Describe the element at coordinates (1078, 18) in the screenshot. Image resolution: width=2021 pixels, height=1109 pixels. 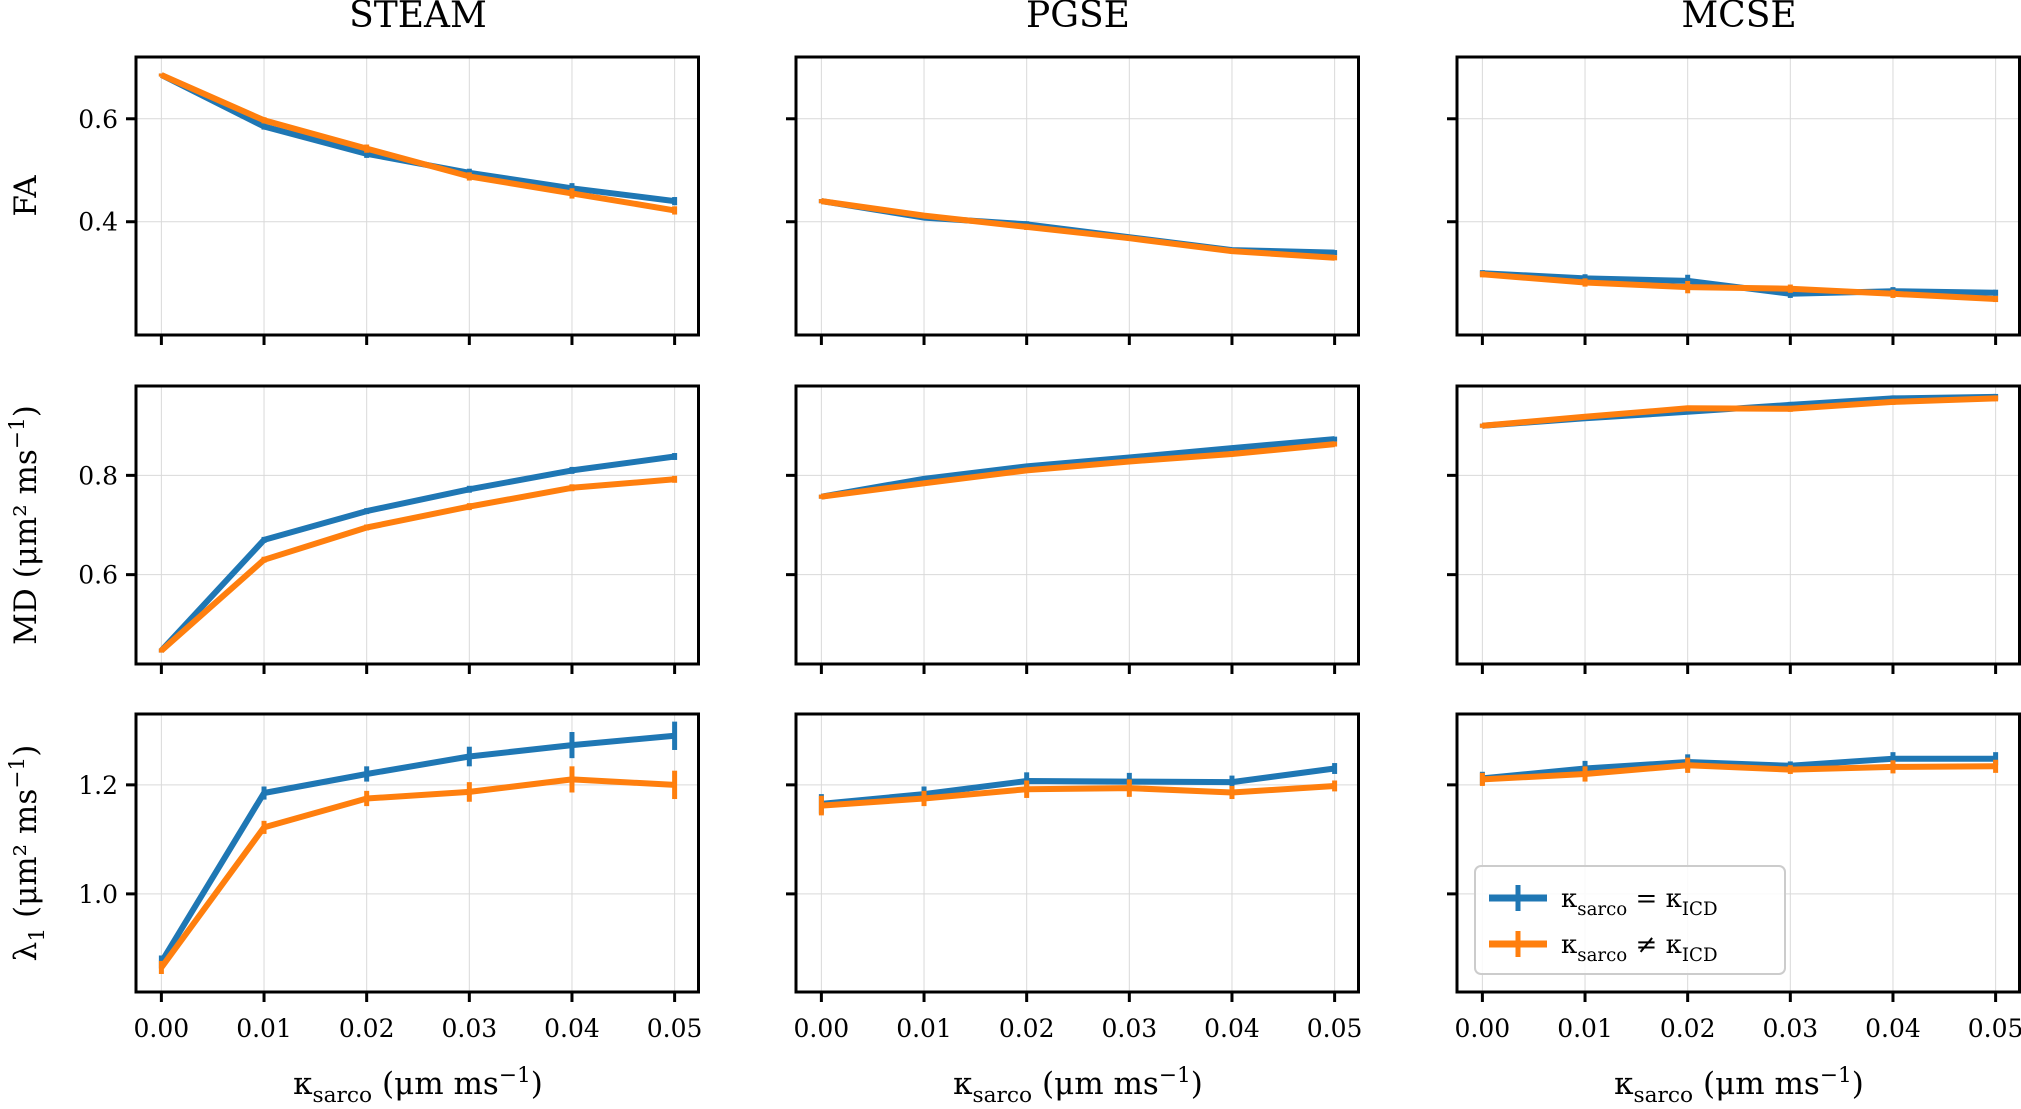
I see `column-title-pgse: PGSE` at that location.